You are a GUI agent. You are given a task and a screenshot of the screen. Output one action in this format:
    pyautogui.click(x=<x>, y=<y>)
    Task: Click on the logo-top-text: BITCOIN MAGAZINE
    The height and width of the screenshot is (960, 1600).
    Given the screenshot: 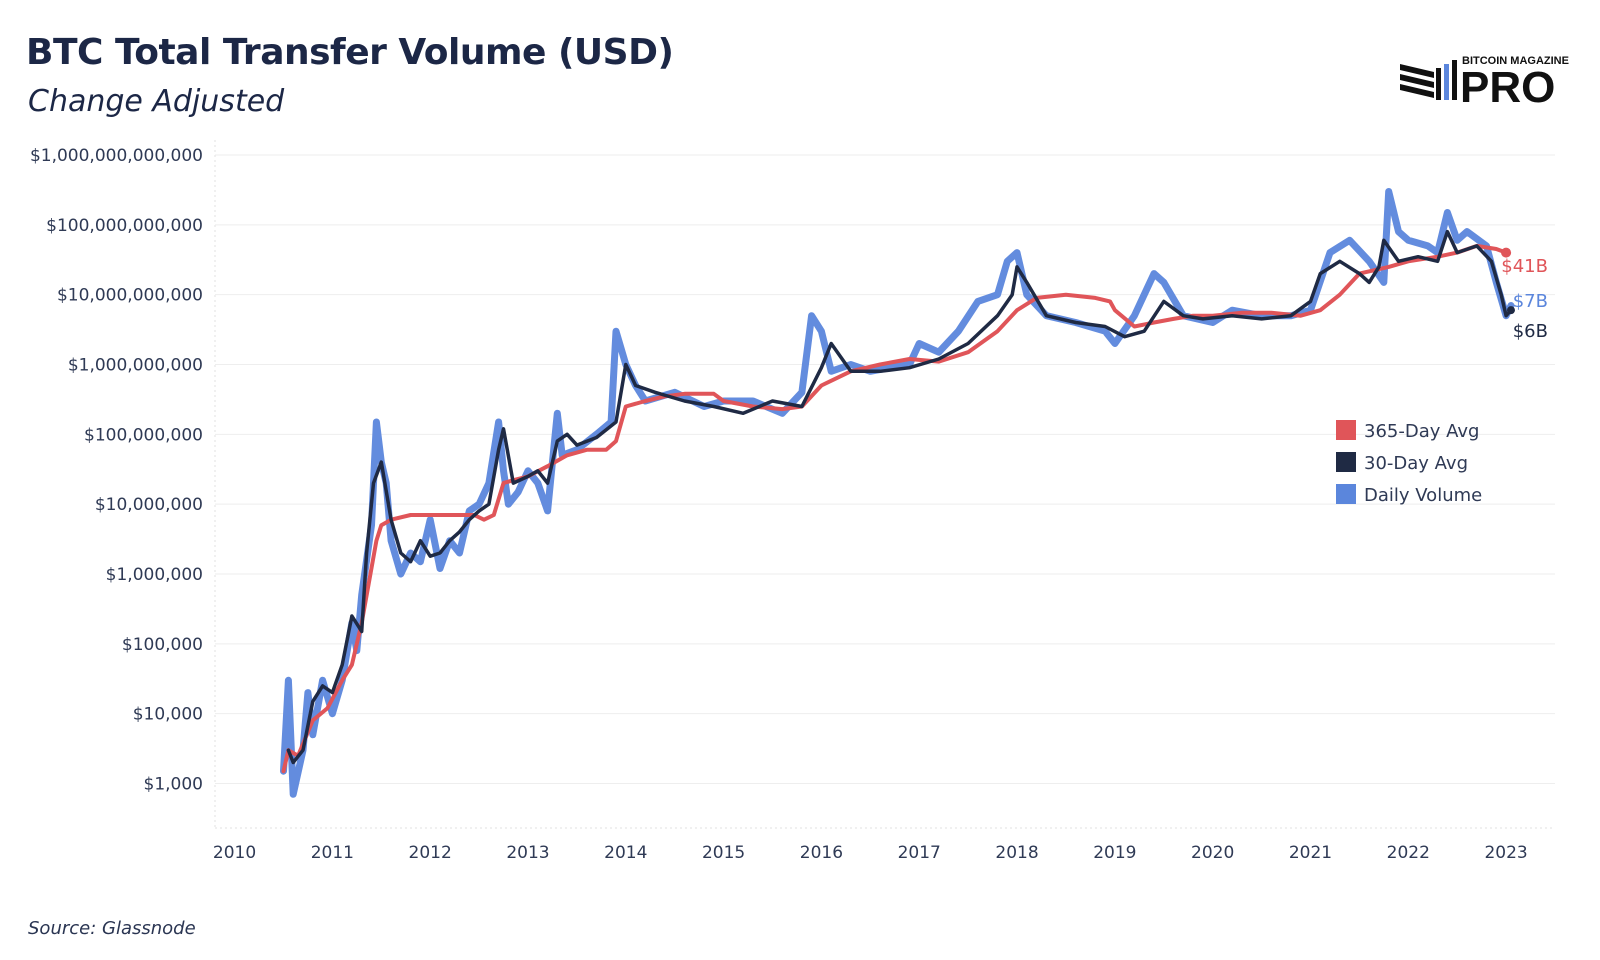 What is the action you would take?
    pyautogui.click(x=1515, y=61)
    